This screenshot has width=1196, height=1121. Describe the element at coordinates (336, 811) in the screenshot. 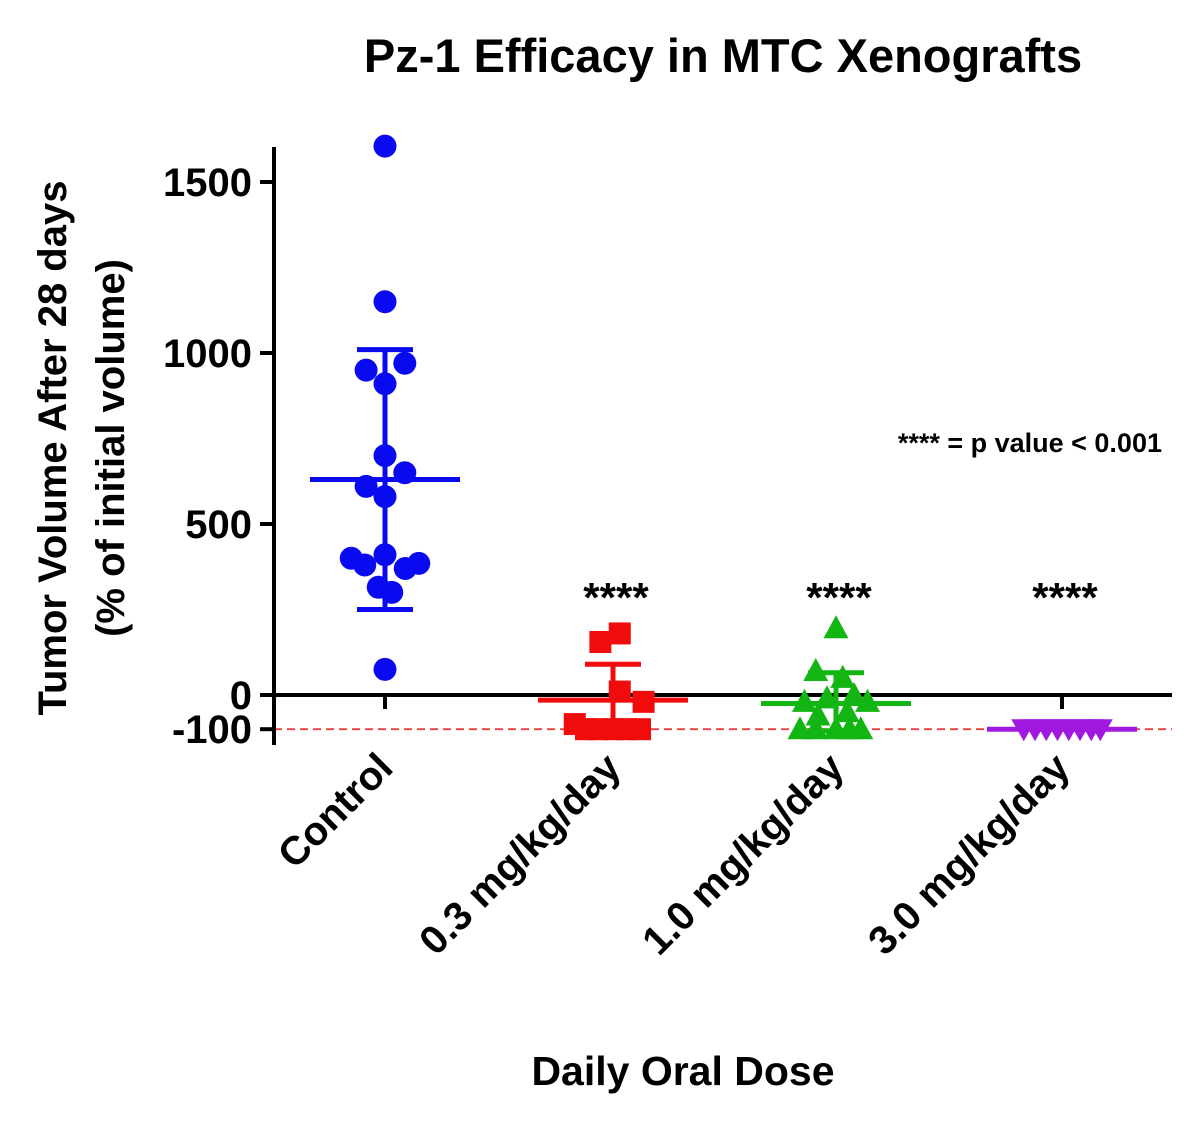

I see `x-tick-label: Control` at that location.